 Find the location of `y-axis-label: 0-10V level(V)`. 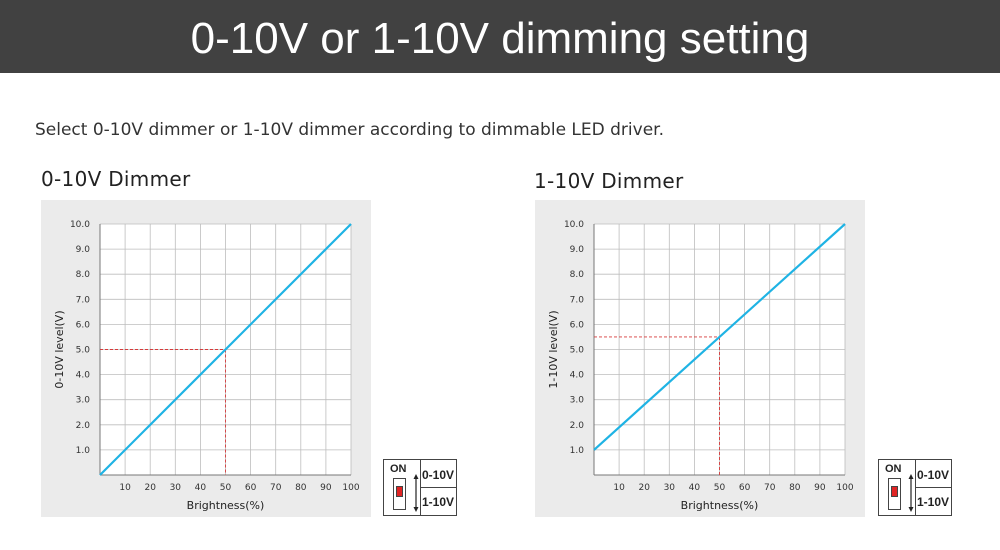

y-axis-label: 0-10V level(V) is located at coordinates (59, 349).